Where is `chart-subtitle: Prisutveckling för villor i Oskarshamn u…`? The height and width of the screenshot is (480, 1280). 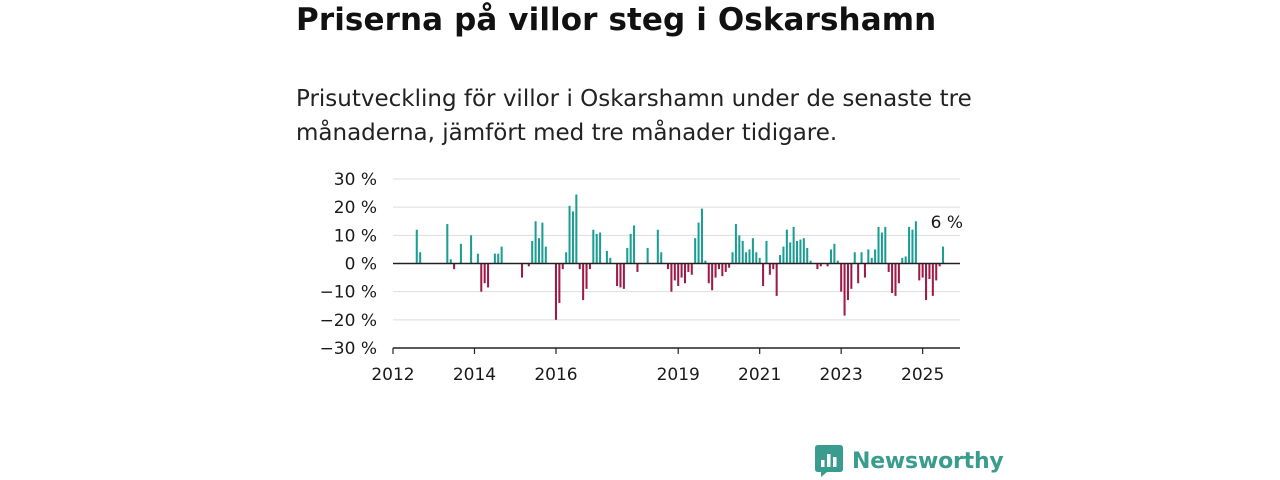
chart-subtitle: Prisutveckling för villor i Oskarshamn u… is located at coordinates (634, 116).